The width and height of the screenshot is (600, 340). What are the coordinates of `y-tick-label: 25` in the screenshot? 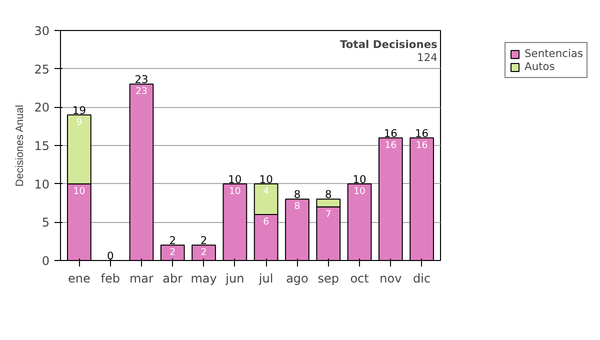 It's located at (42, 69).